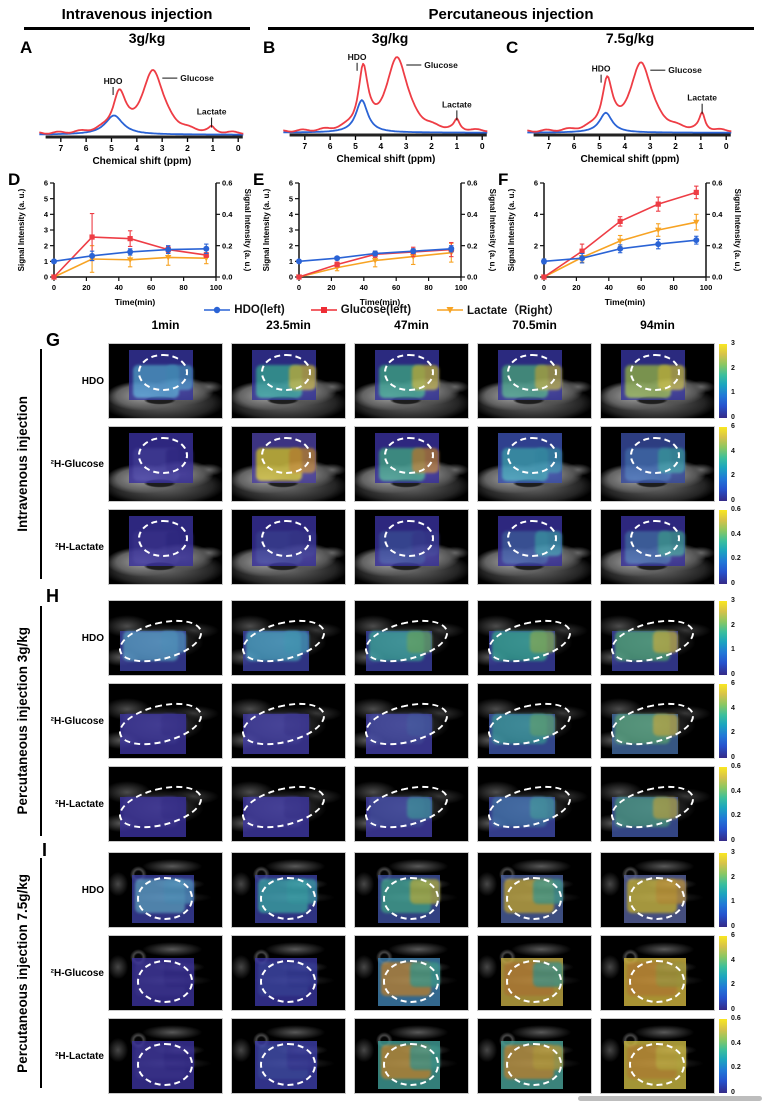 The width and height of the screenshot is (764, 1104). Describe the element at coordinates (733, 960) in the screenshot. I see `colorbar-tick-label: 4` at that location.